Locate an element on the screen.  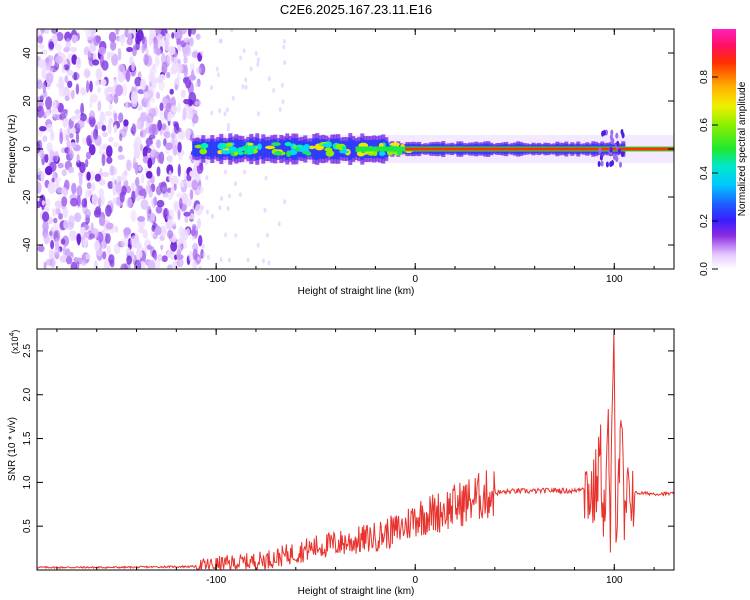
heatmap-signal-band is located at coordinates (433, 148).